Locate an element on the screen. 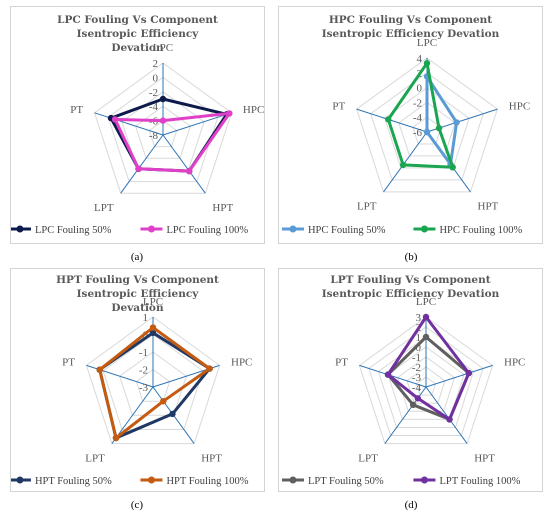 Image resolution: width=550 pixels, height=518 pixels. tick-label: 1 is located at coordinates (419, 338).